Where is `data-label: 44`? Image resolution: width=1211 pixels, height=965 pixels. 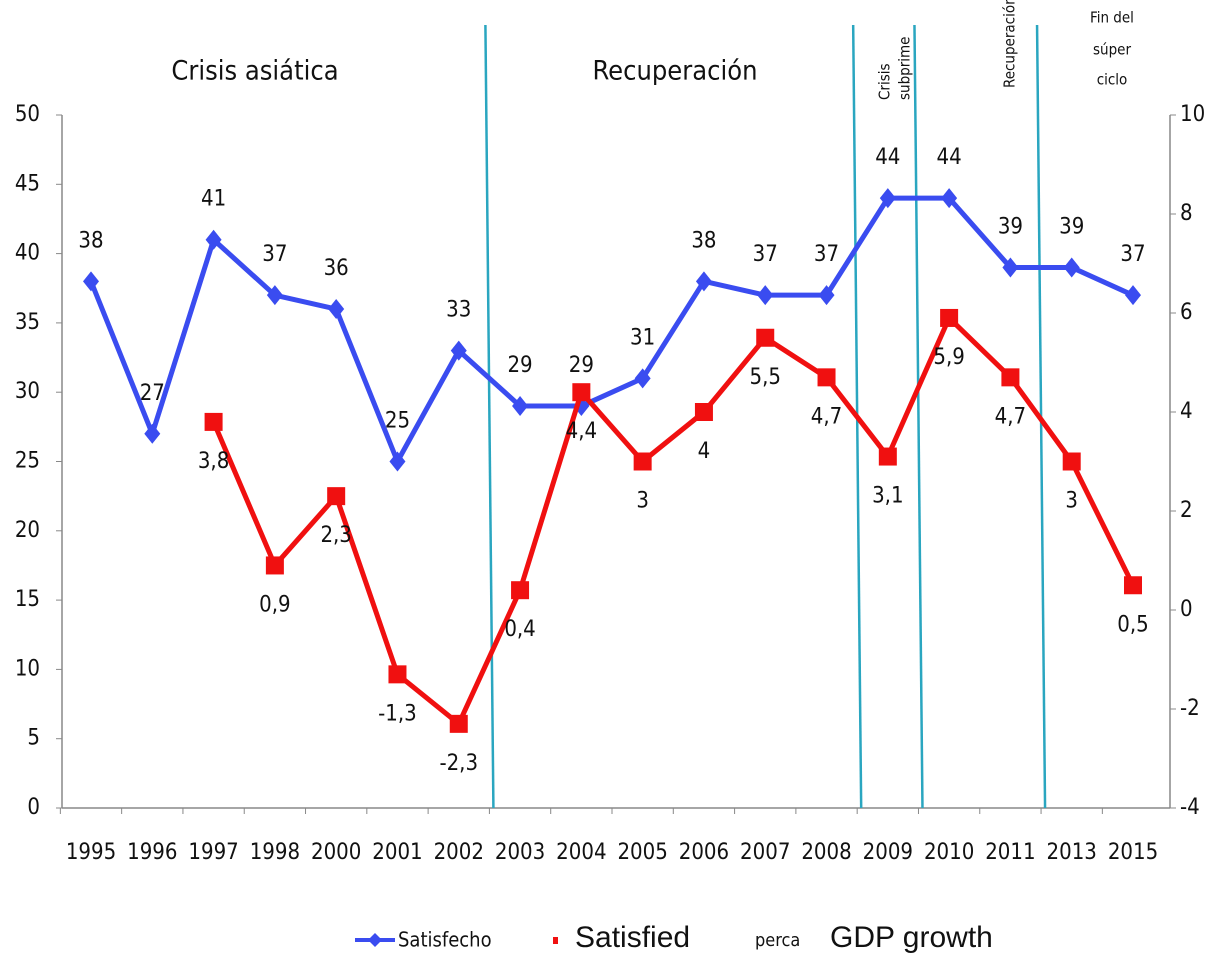
data-label: 44 is located at coordinates (887, 157).